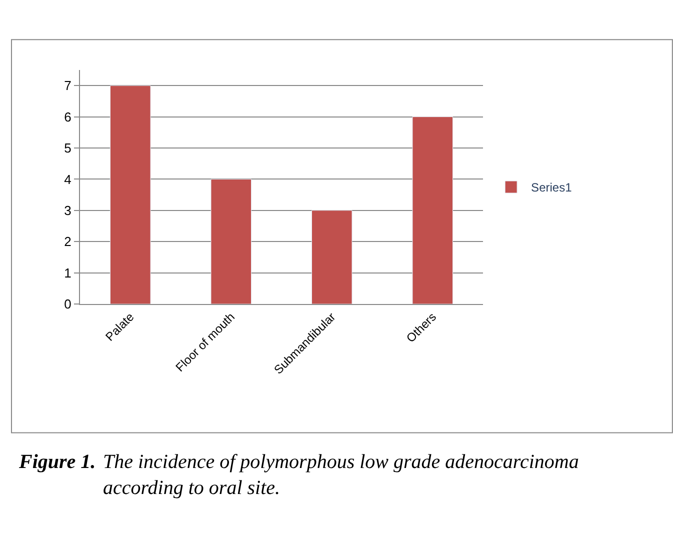 This screenshot has height=554, width=673. Describe the element at coordinates (68, 304) in the screenshot. I see `y-tick-label: 0` at that location.